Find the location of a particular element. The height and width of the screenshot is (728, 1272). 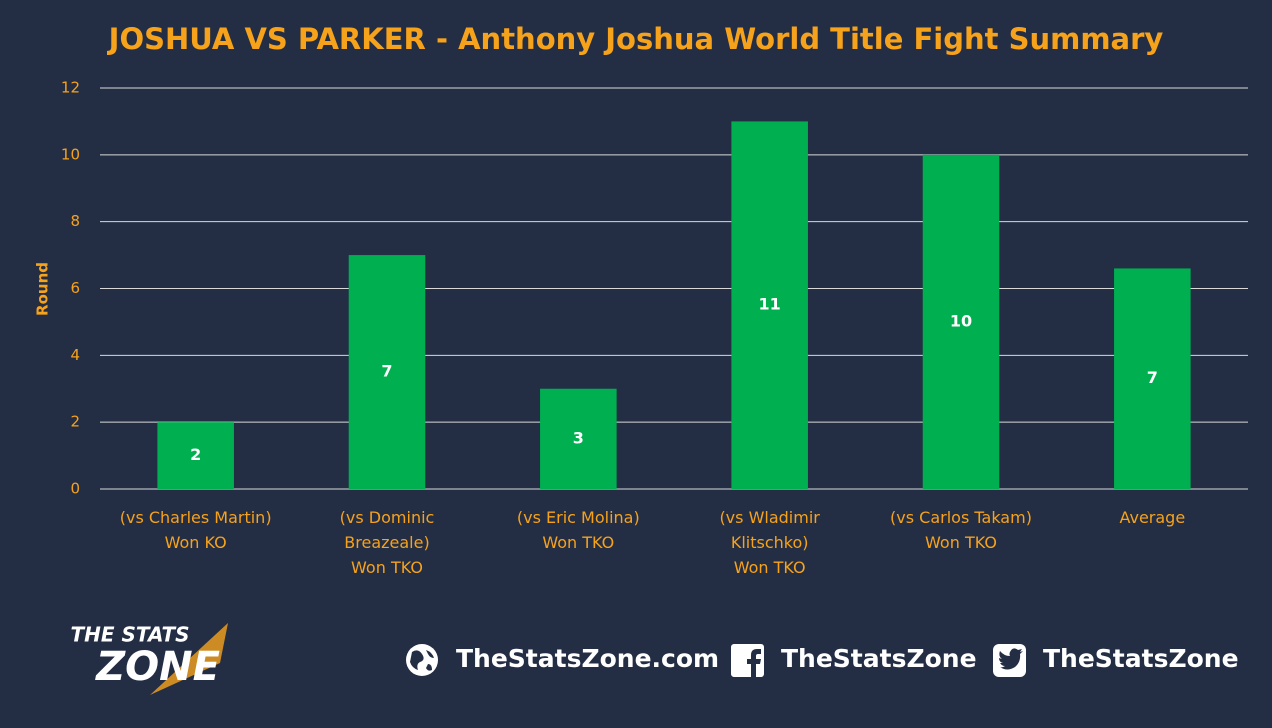

y-tick-label: 12 is located at coordinates (70, 88).